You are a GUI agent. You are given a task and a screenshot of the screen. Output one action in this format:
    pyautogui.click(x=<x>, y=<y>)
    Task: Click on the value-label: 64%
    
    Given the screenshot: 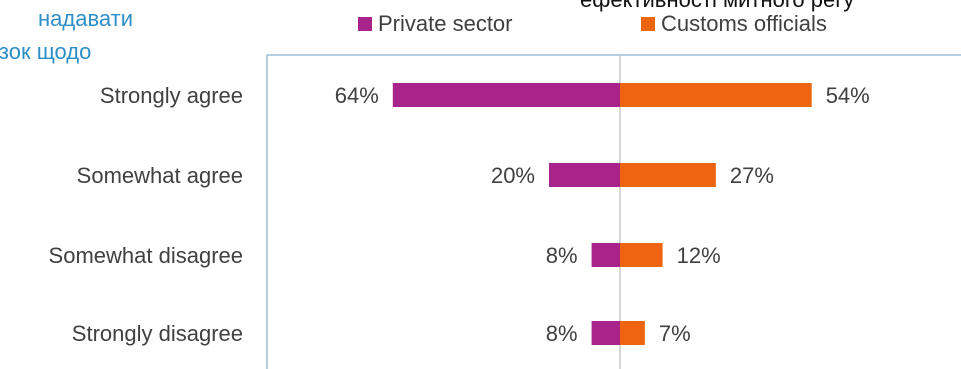 What is the action you would take?
    pyautogui.click(x=357, y=95)
    